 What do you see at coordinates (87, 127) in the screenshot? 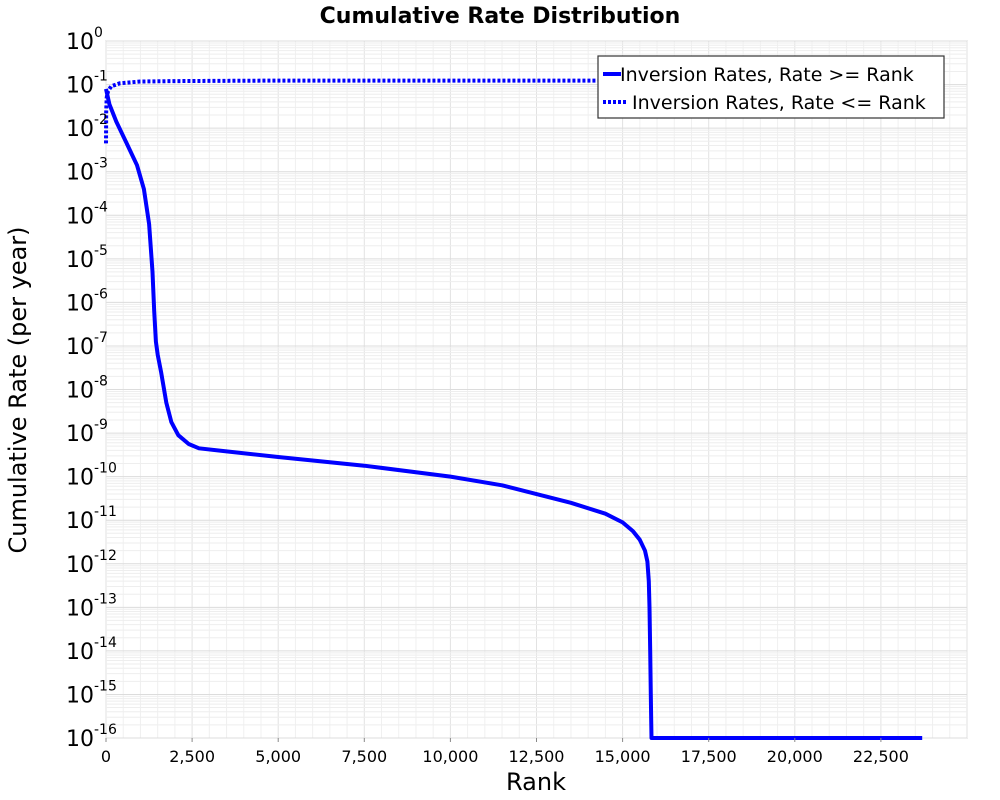
I see `y-tick-label: 10⁻²` at bounding box center [87, 127].